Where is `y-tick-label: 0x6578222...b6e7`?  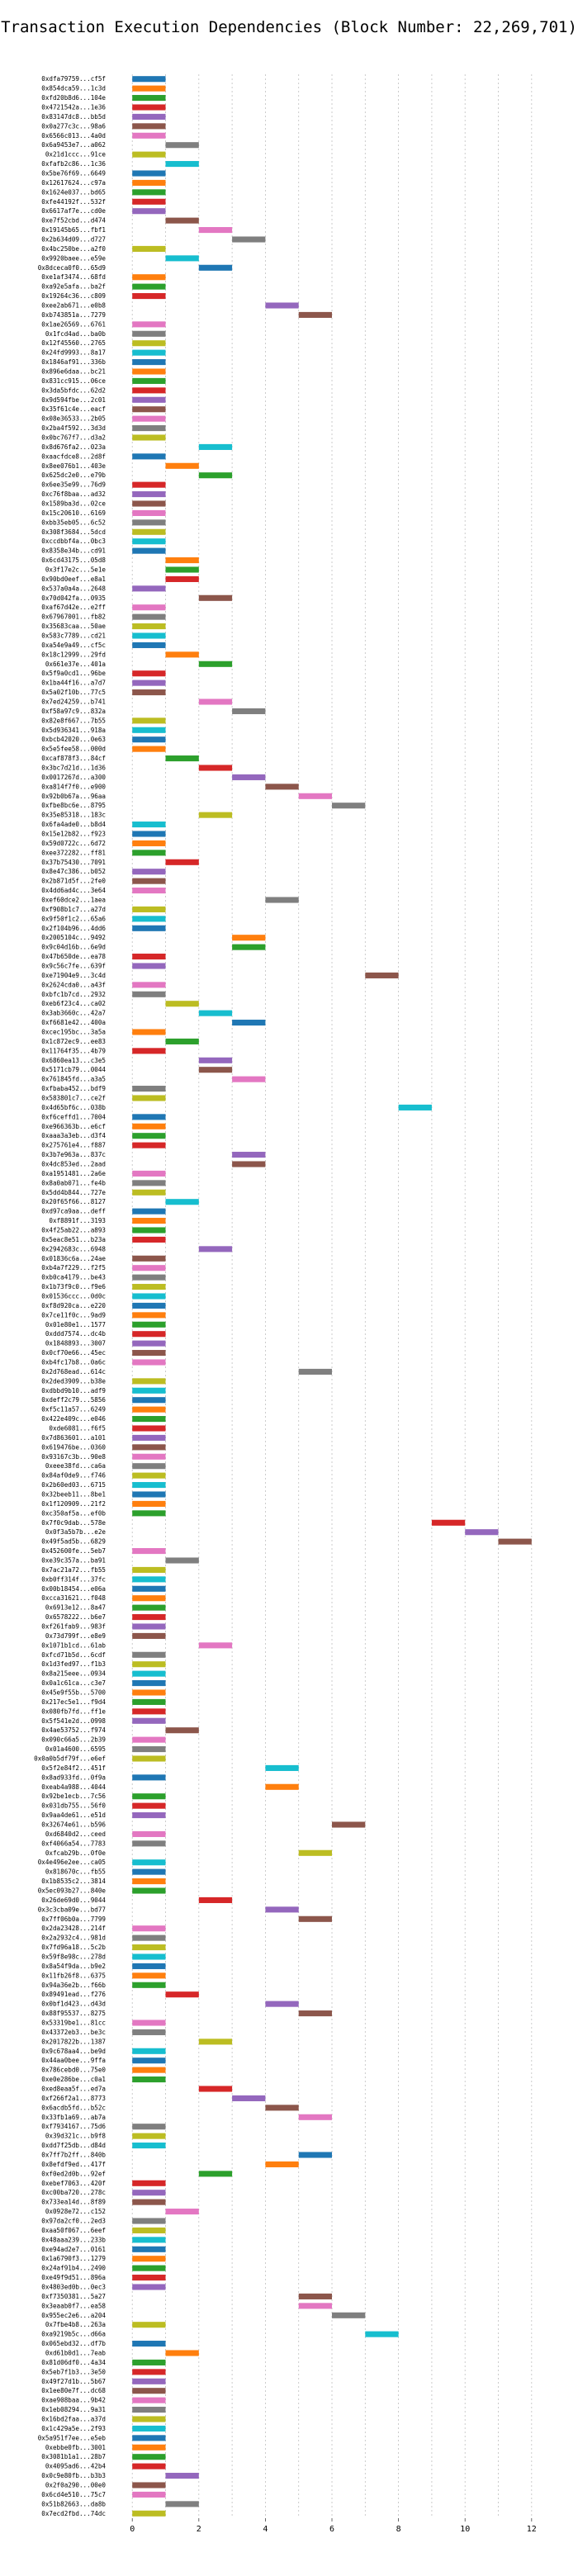
y-tick-label: 0x6578222...b6e7 is located at coordinates (75, 1617).